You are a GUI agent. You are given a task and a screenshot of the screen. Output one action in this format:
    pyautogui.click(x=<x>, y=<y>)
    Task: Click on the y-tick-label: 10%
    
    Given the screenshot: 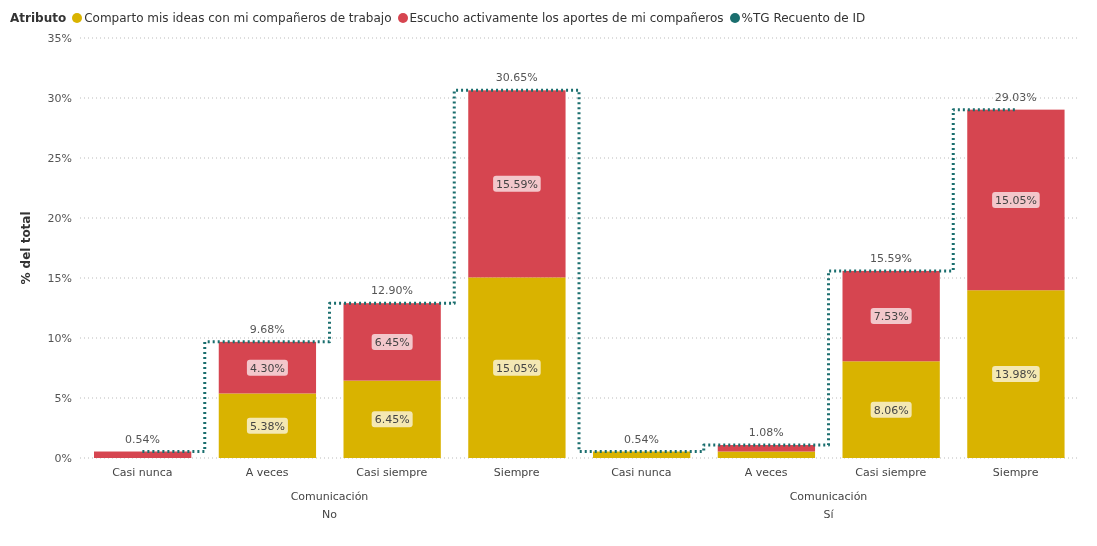 What is the action you would take?
    pyautogui.click(x=59, y=338)
    